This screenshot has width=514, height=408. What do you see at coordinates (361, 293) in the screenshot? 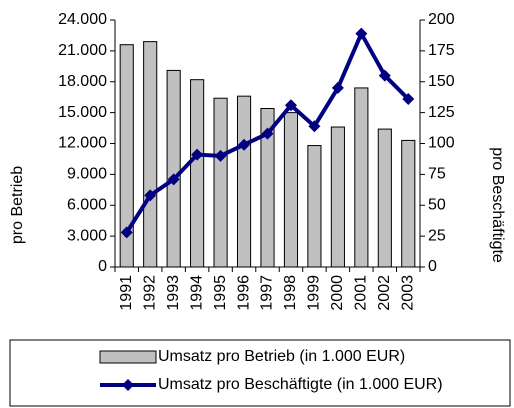
I see `x-tick-label: 2001` at bounding box center [361, 293].